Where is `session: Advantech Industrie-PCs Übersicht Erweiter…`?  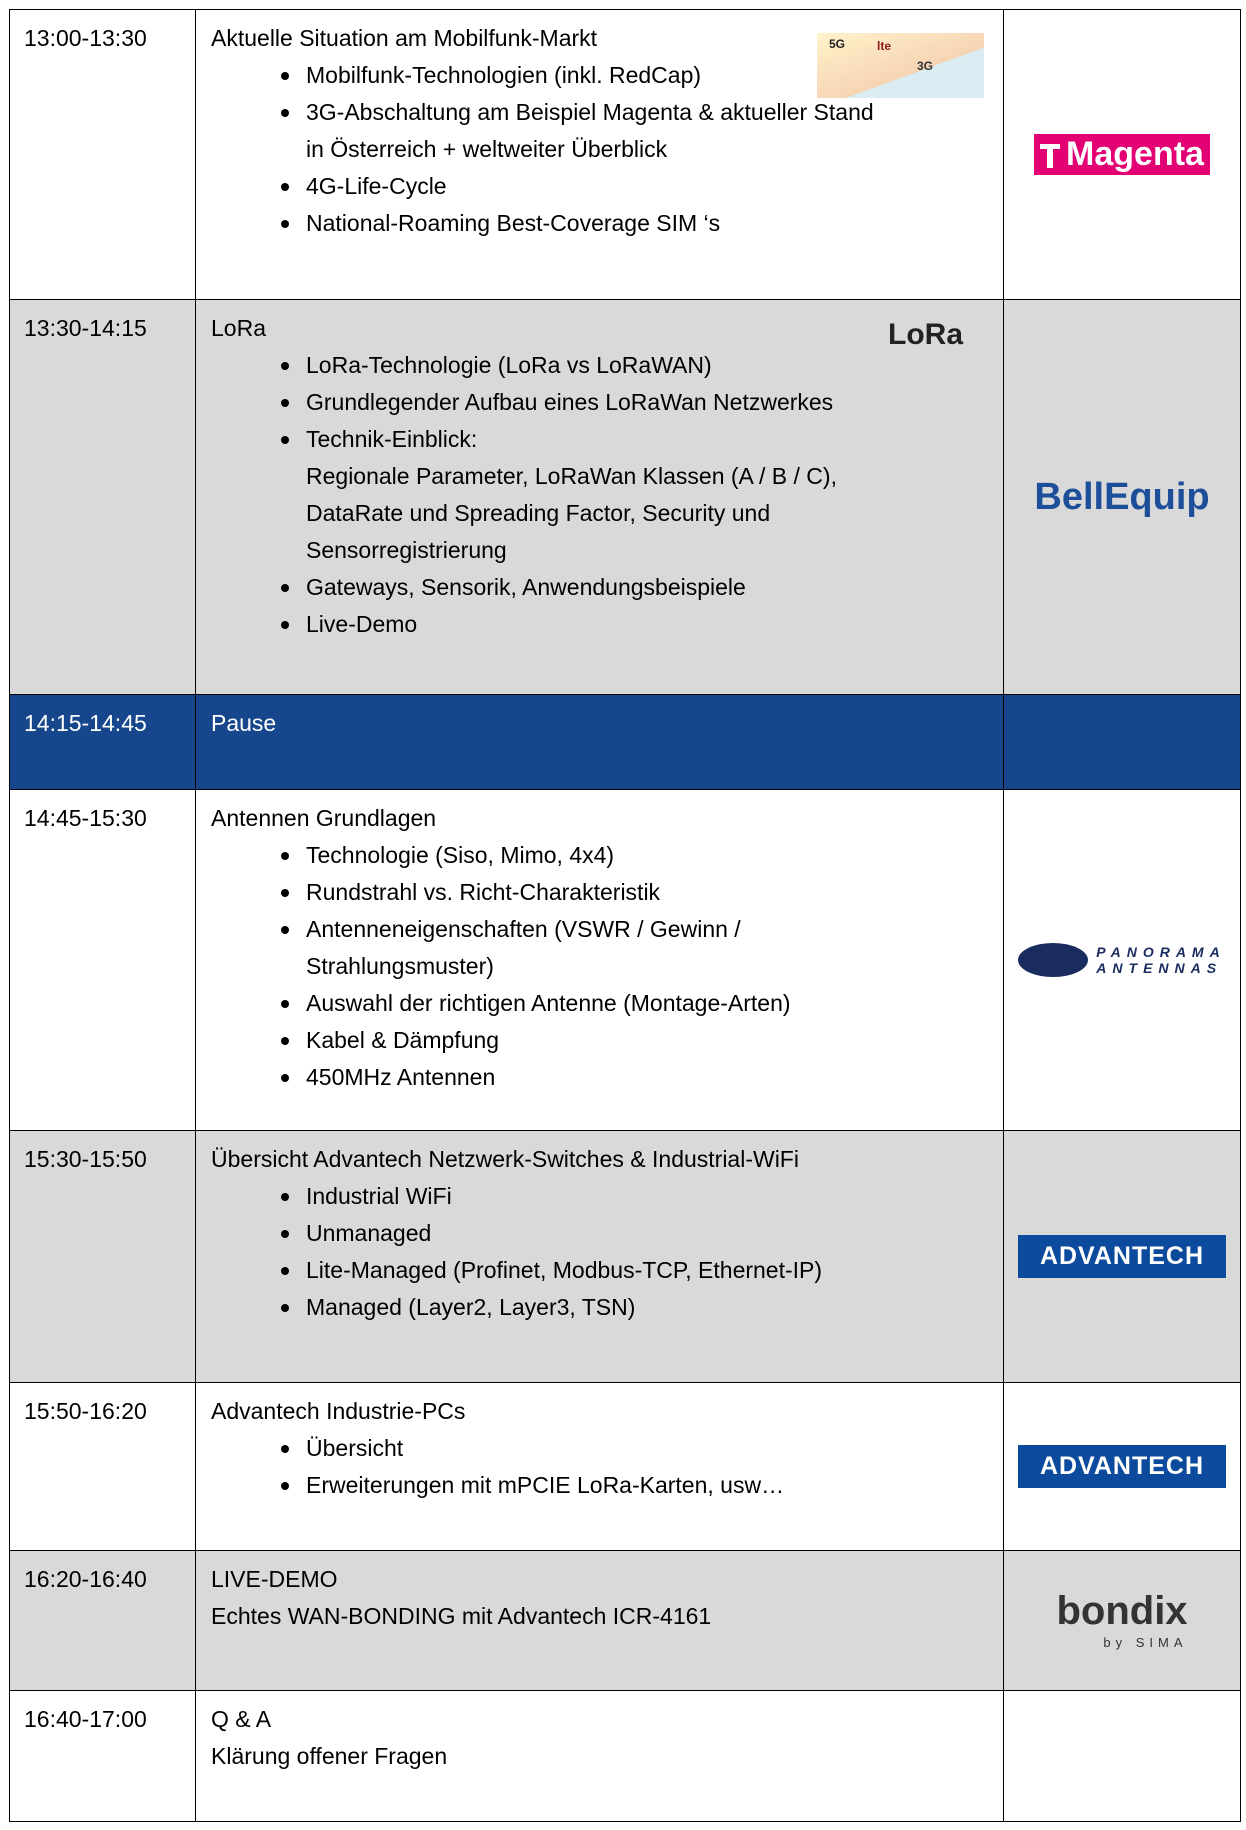
session: Advantech Industrie-PCs Übersicht Erweiter… is located at coordinates (600, 1466).